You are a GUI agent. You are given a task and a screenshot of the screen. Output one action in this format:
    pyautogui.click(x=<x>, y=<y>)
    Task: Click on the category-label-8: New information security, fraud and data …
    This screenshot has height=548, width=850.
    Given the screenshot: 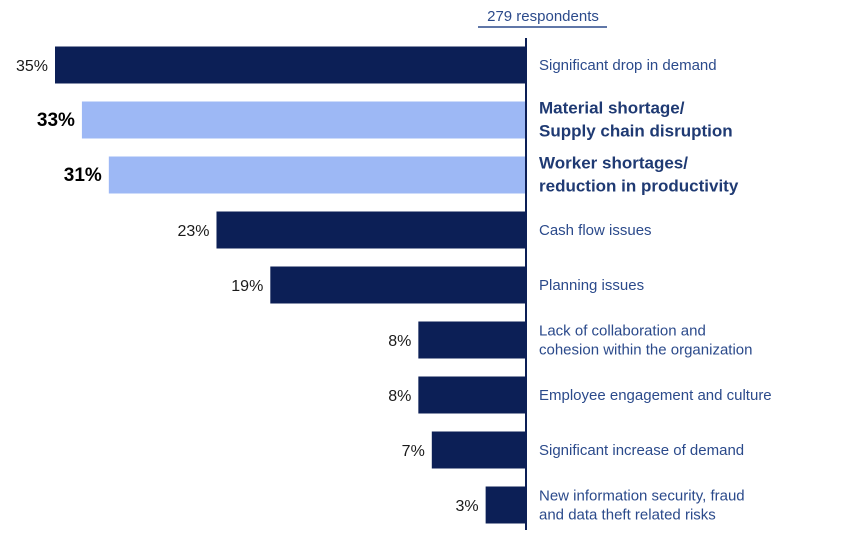 What is the action you would take?
    pyautogui.click(x=642, y=506)
    